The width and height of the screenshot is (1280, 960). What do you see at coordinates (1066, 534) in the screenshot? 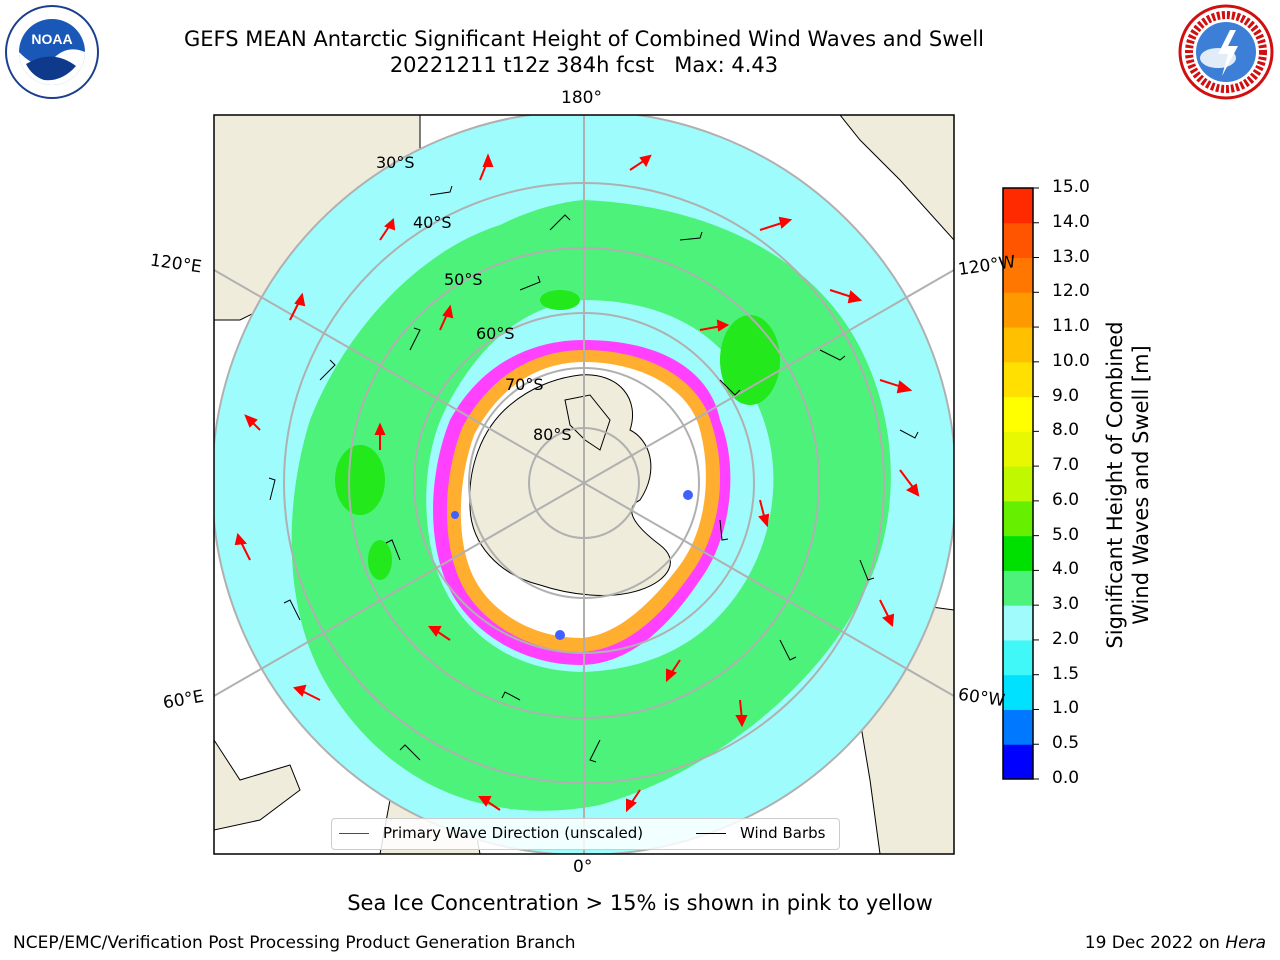
I see `colorbar-tick-label: 5.0` at bounding box center [1066, 534].